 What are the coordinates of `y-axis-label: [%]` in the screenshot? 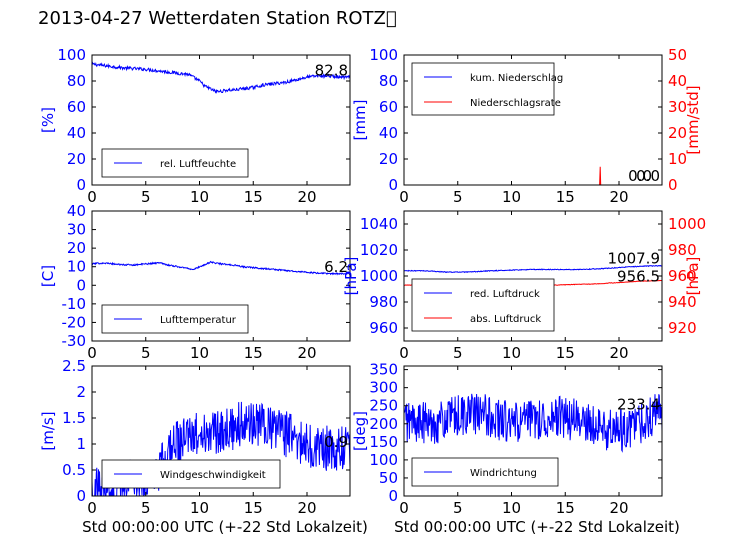 It's located at (48, 120).